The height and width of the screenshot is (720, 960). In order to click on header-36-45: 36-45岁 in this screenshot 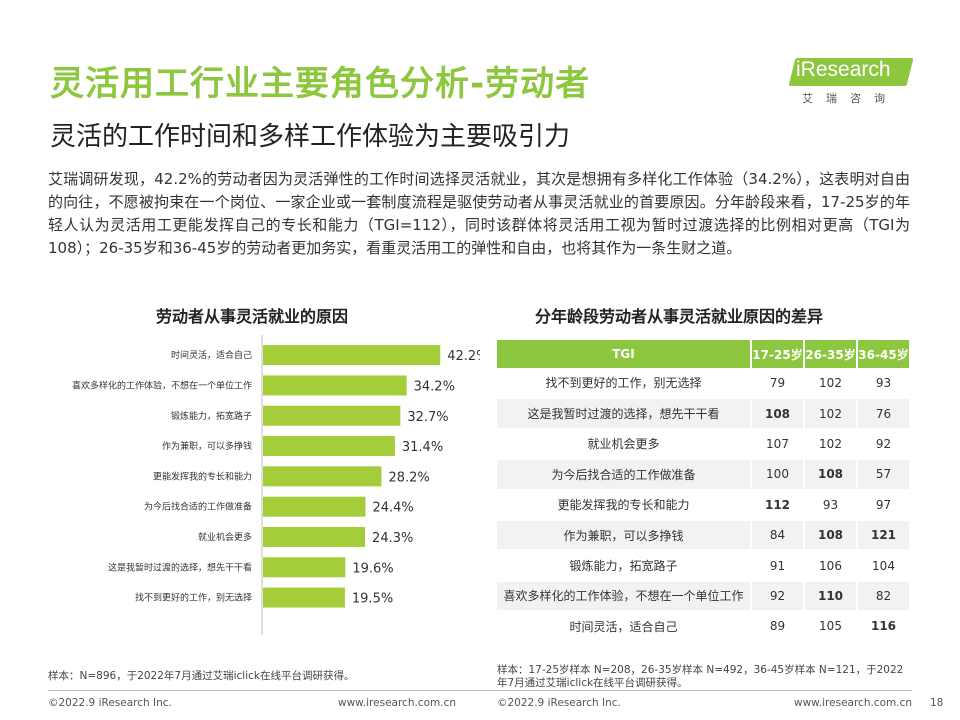, I will do `click(884, 354)`.